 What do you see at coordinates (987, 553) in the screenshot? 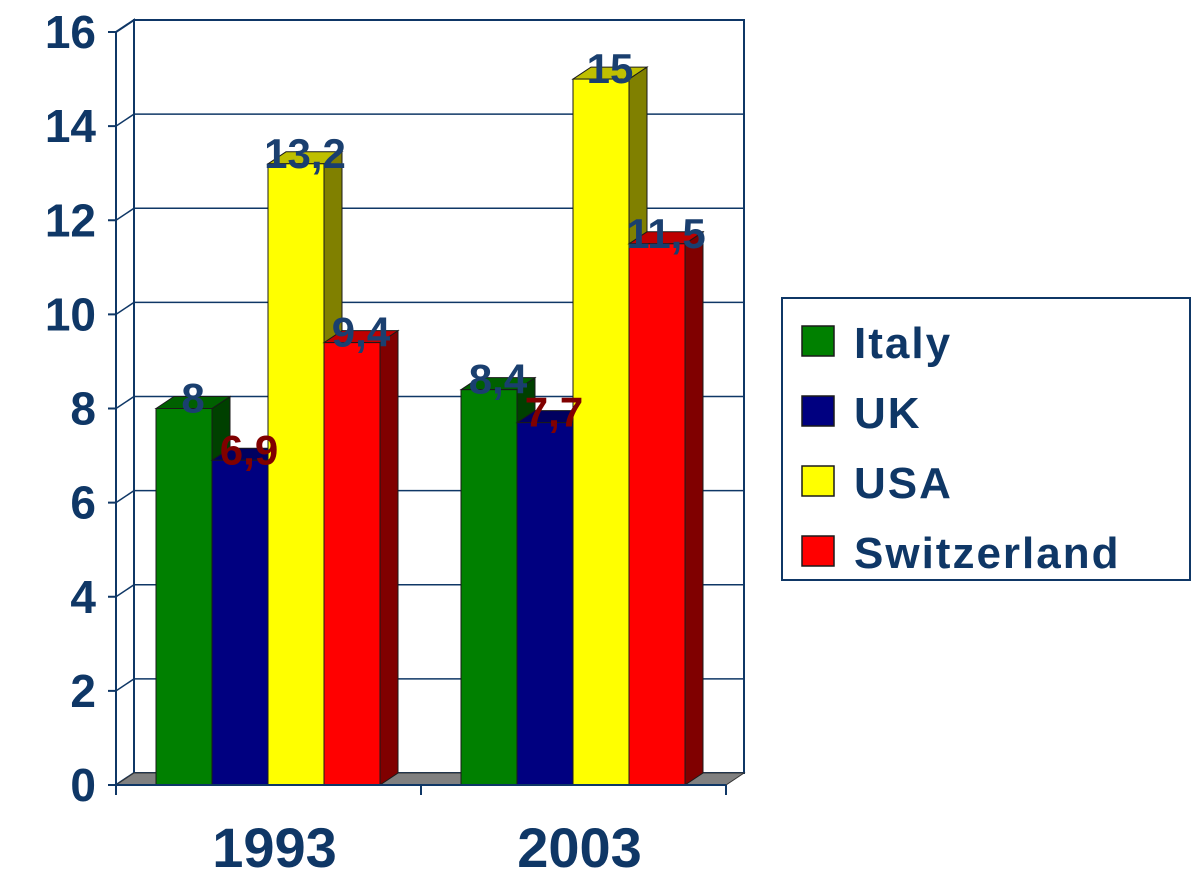
I see `legend-label: Switzerland` at bounding box center [987, 553].